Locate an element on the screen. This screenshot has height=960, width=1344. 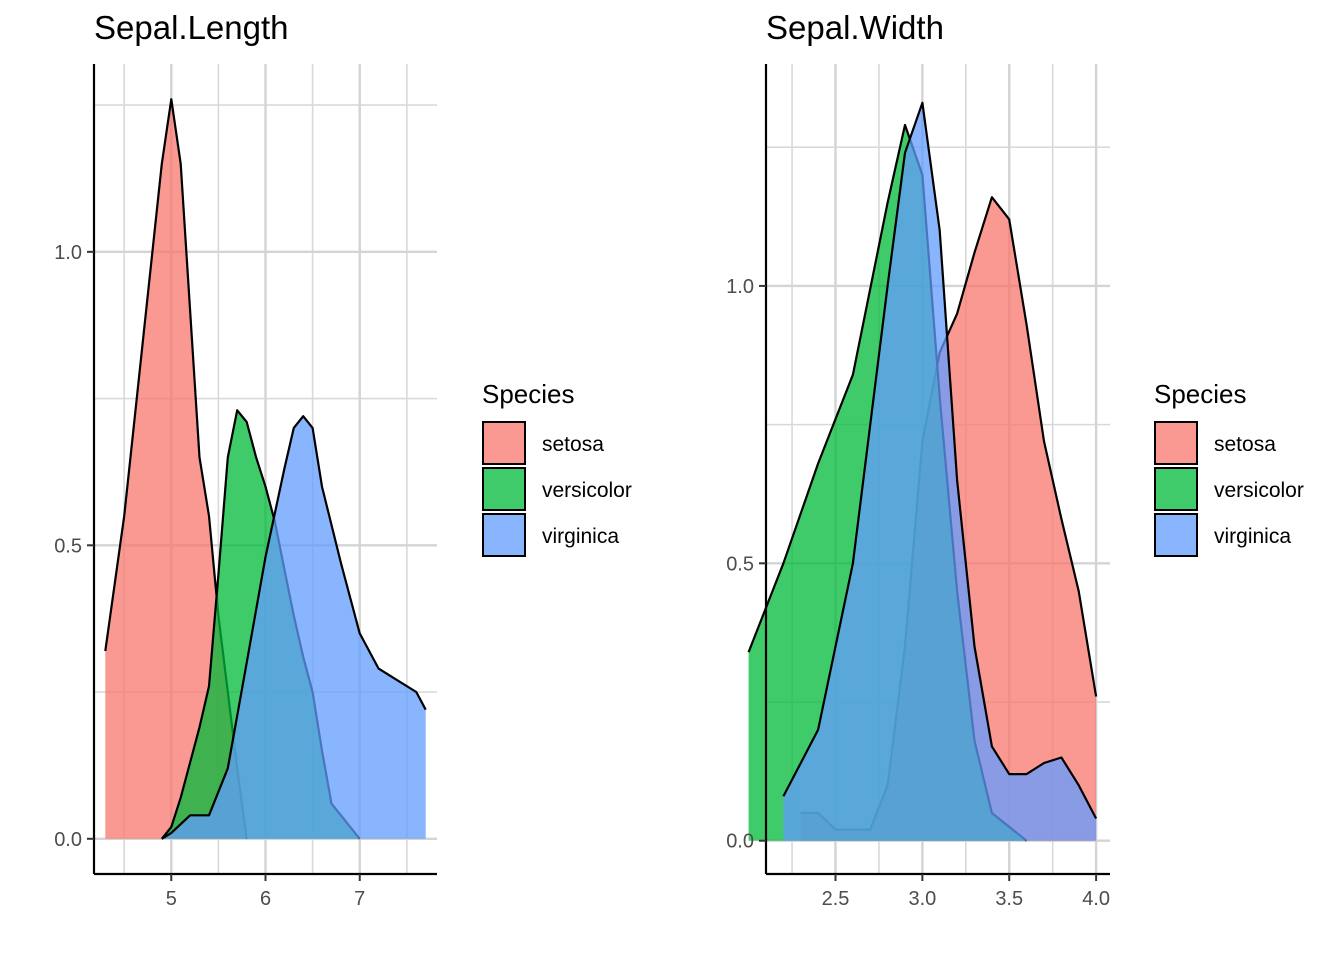
x-tick-label: 2.5 is located at coordinates (836, 899).